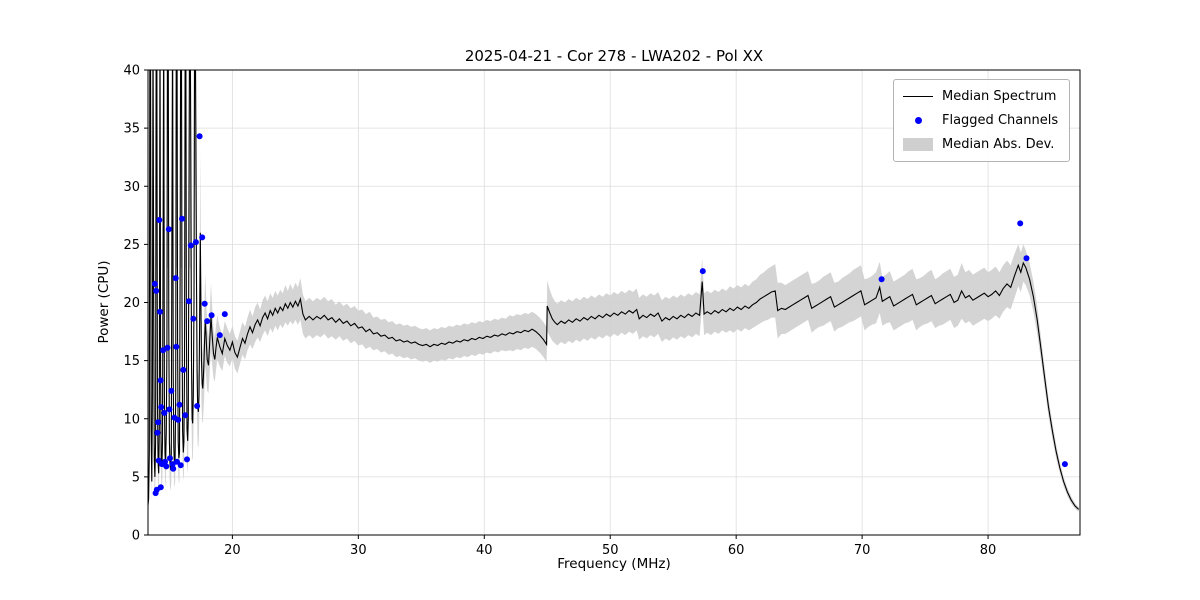 The image size is (1200, 600). Describe the element at coordinates (736, 550) in the screenshot. I see `x-tick-label: 60` at that location.